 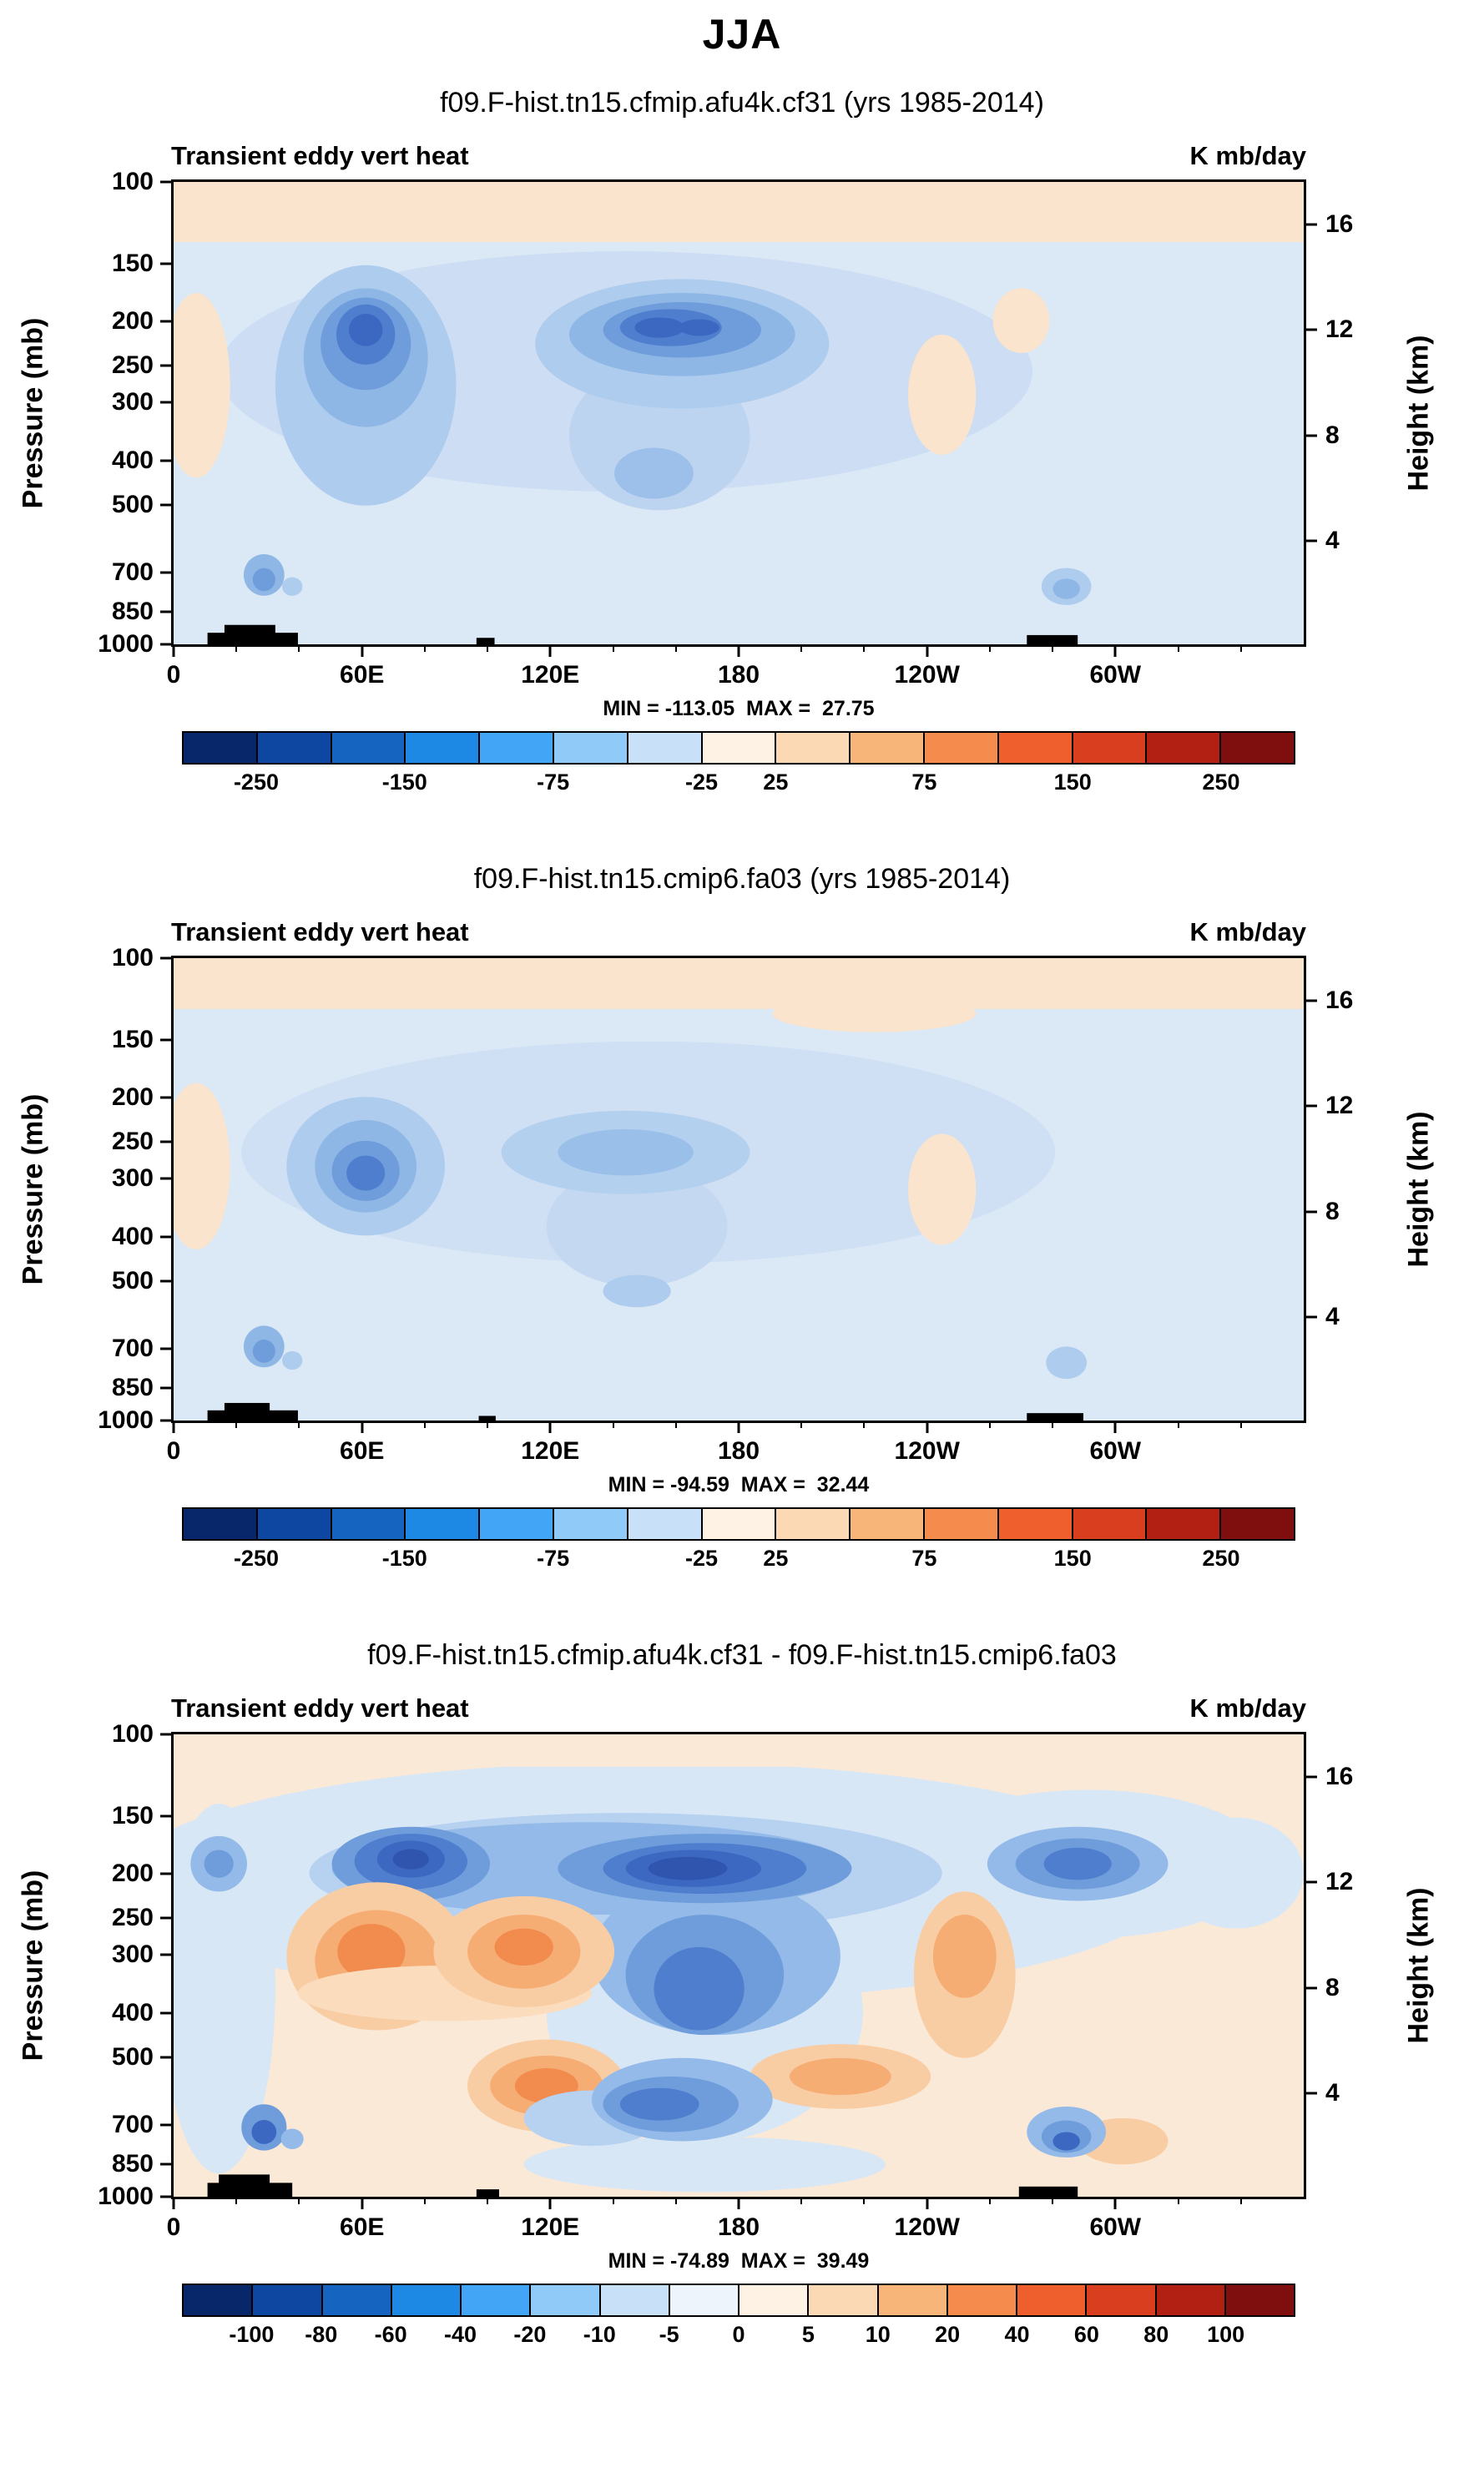 What do you see at coordinates (702, 1559) in the screenshot?
I see `colorbar-tick-label: -25` at bounding box center [702, 1559].